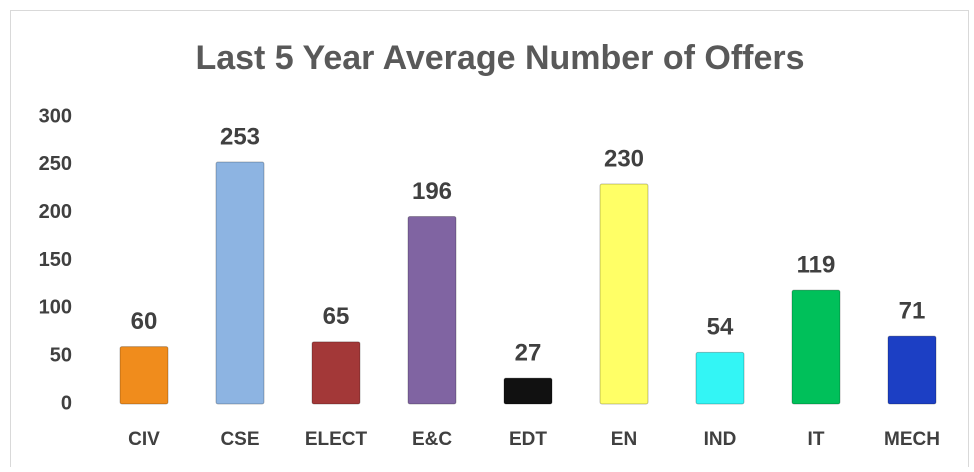 This screenshot has width=974, height=472. What do you see at coordinates (336, 439) in the screenshot?
I see `x-tick-label: ELECT` at bounding box center [336, 439].